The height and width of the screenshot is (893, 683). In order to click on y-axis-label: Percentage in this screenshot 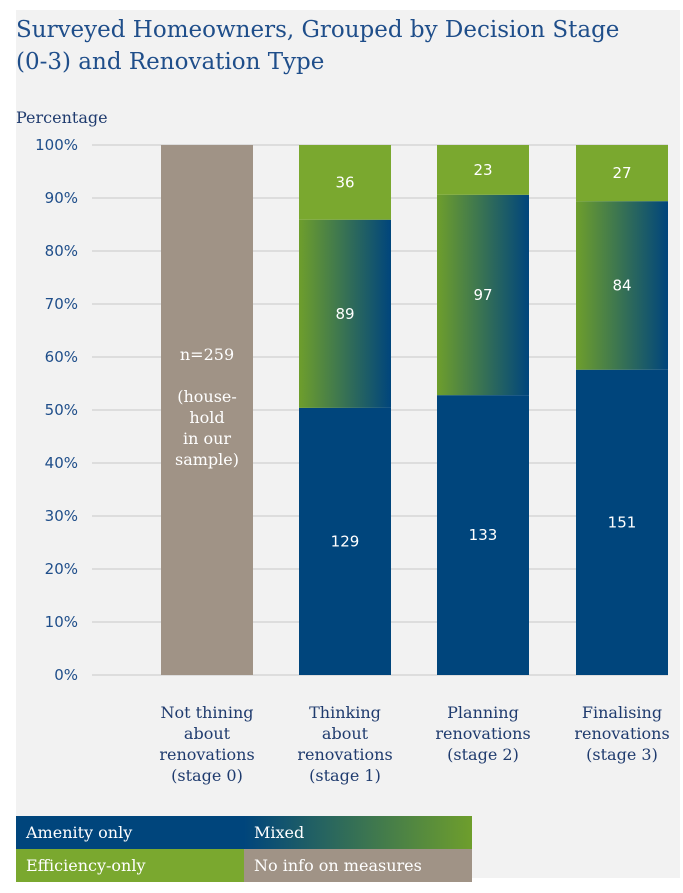, I will do `click(62, 117)`.